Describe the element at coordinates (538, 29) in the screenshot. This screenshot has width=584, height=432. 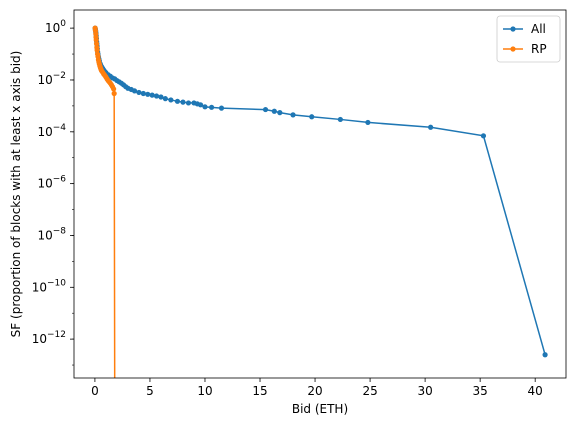
I see `legend-label-all: All` at that location.